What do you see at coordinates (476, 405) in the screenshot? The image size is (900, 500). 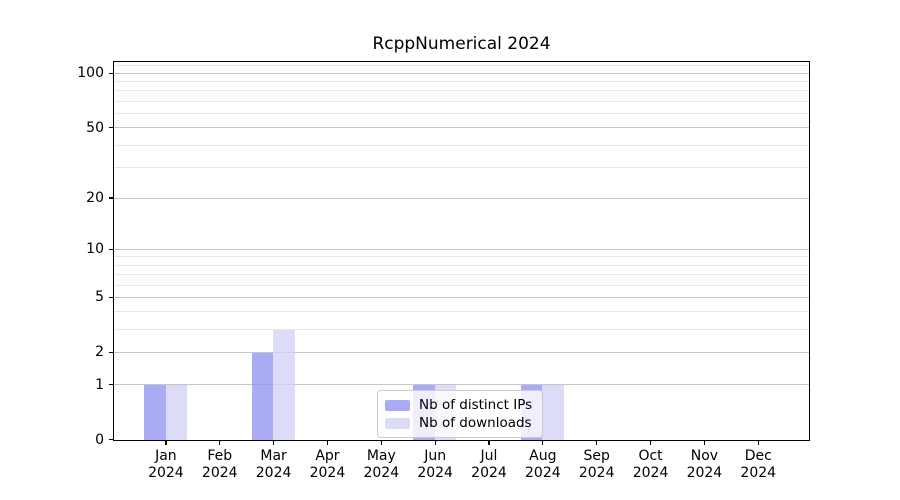 I see `legend-label-distinct-ips: Nb of distinct IPs` at bounding box center [476, 405].